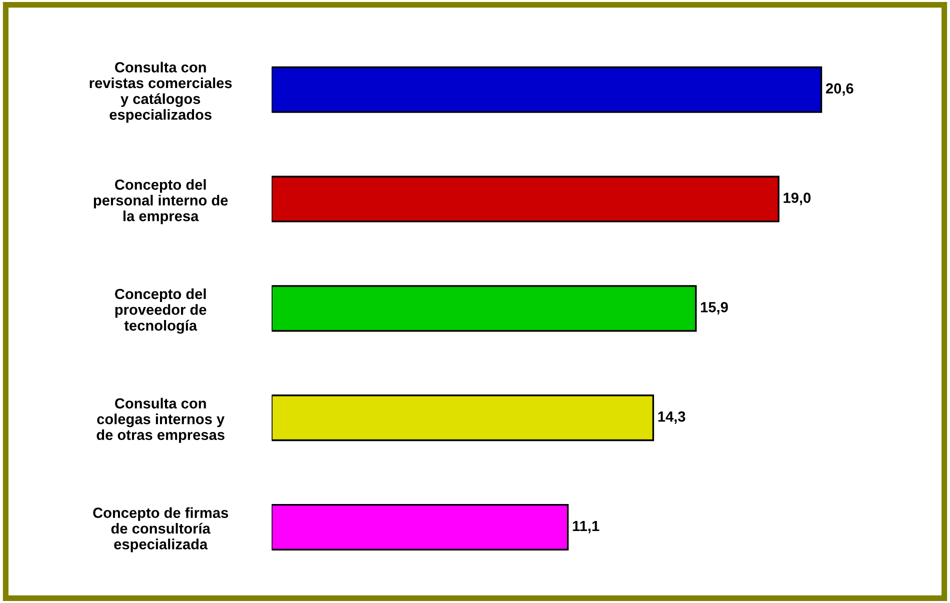 The height and width of the screenshot is (603, 950). Describe the element at coordinates (672, 417) in the screenshot. I see `data-label: 14,3` at that location.